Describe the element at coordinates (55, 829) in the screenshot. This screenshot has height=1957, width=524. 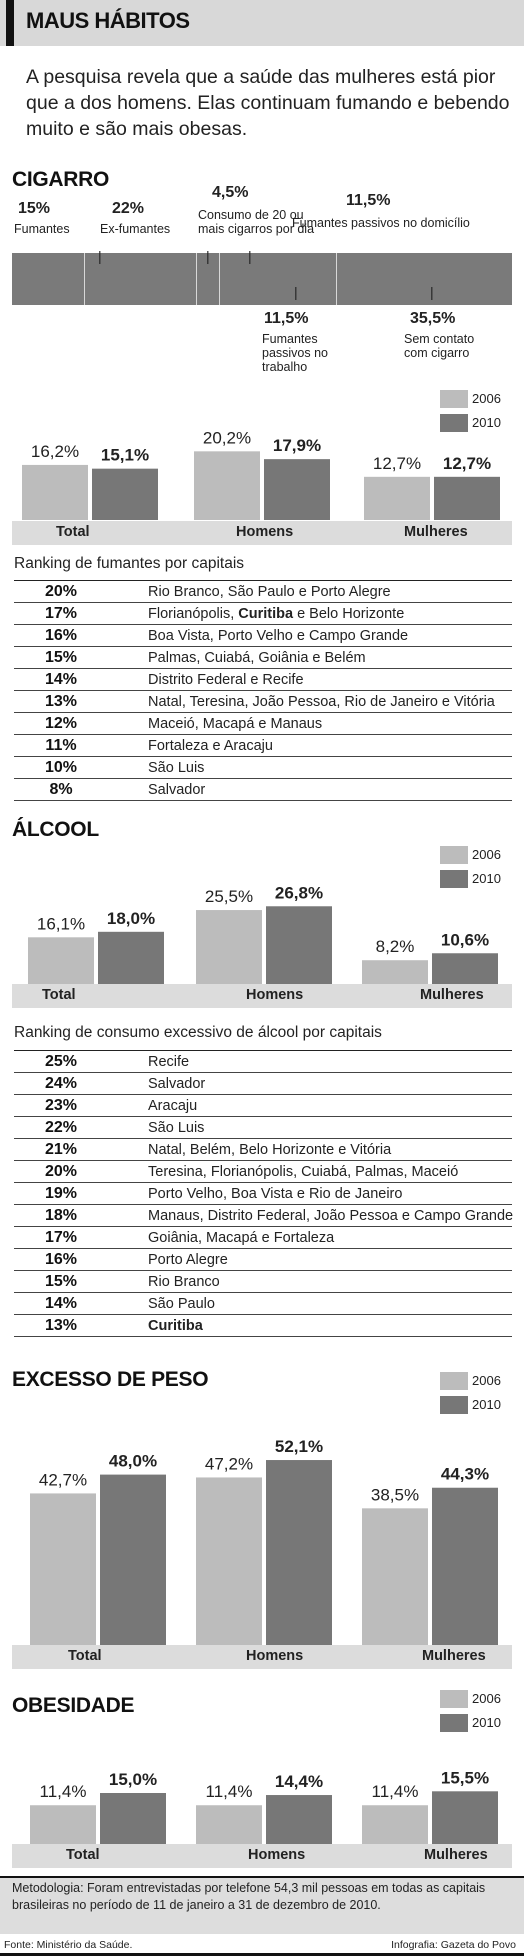
I see `section-title-alcool: ÁLCOOL` at that location.